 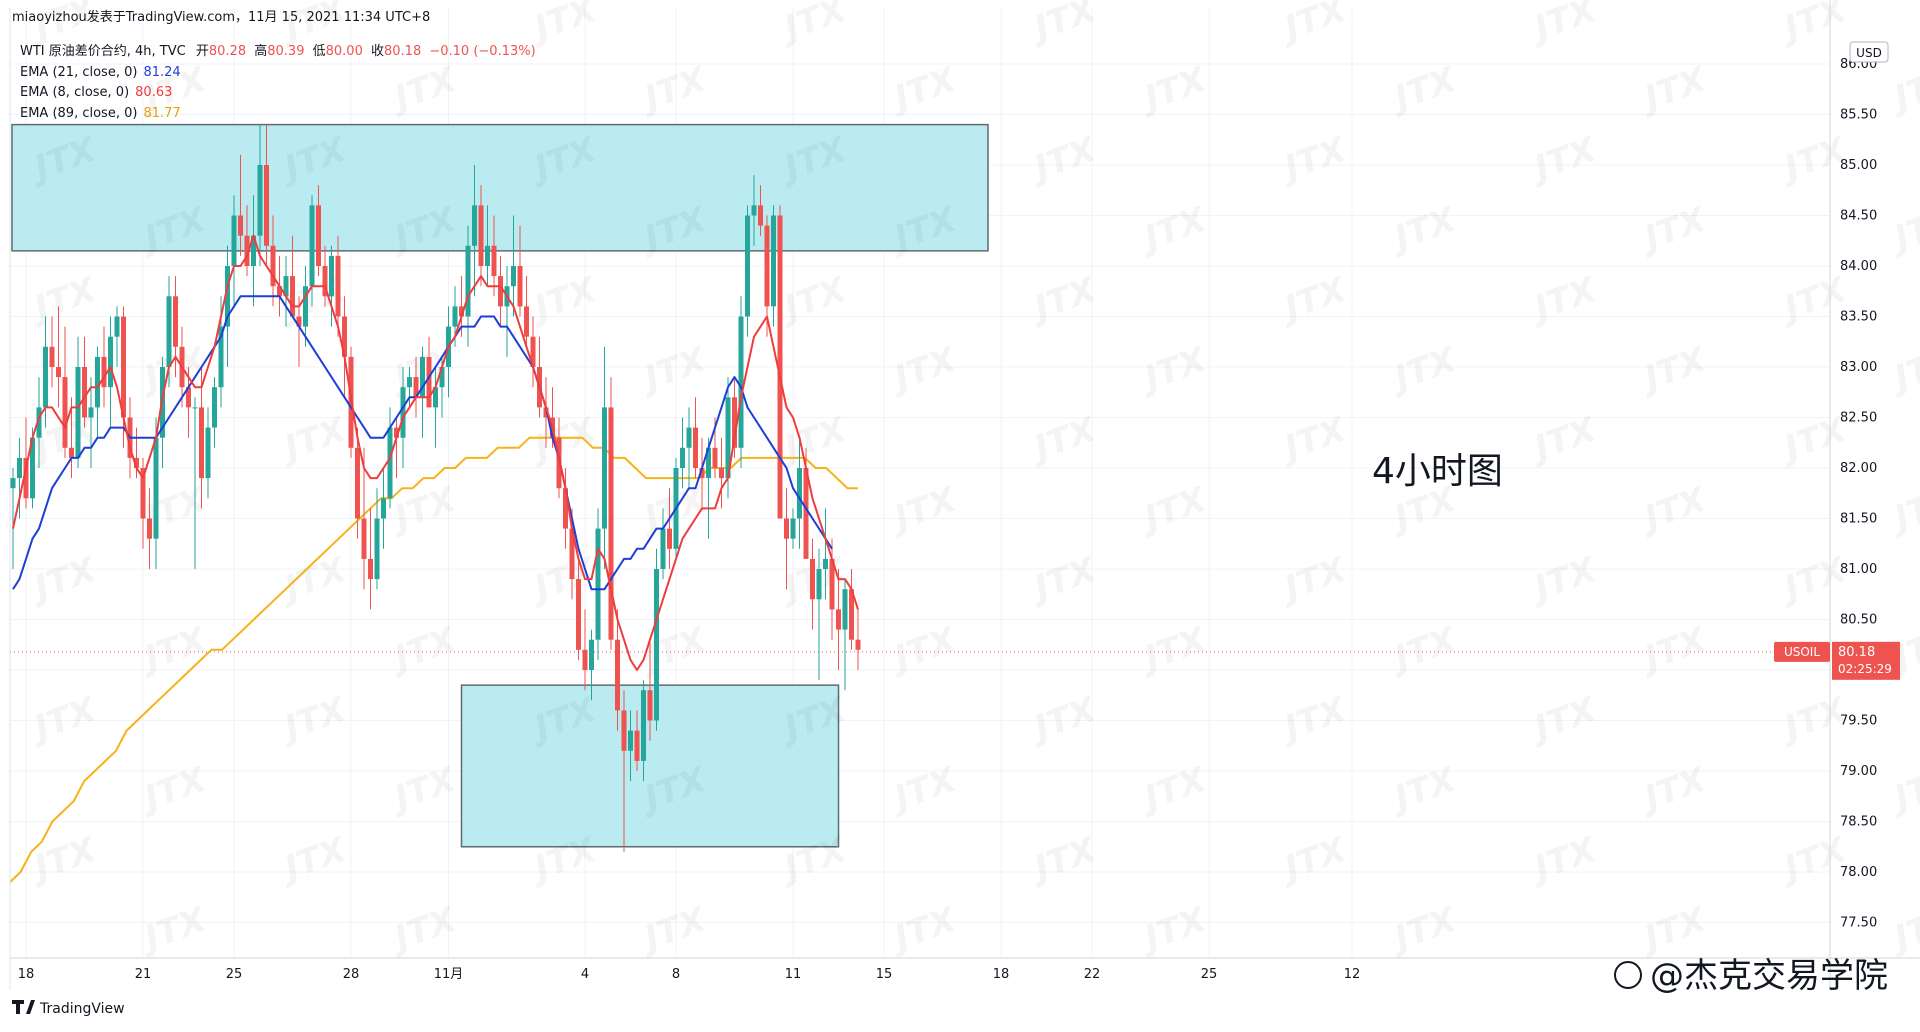 What do you see at coordinates (1858, 771) in the screenshot?
I see `price-tick-label: 79.00` at bounding box center [1858, 771].